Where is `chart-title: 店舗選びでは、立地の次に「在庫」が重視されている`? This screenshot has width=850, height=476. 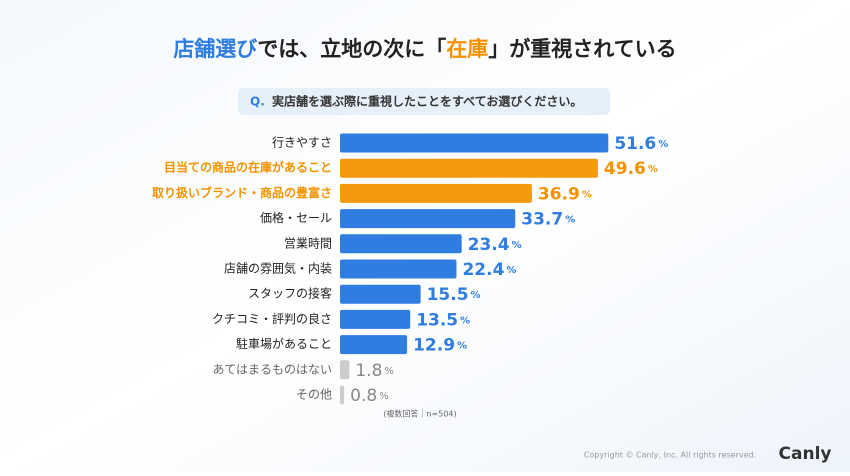 chart-title: 店舗選びでは、立地の次に「在庫」が重視されている is located at coordinates (424, 49).